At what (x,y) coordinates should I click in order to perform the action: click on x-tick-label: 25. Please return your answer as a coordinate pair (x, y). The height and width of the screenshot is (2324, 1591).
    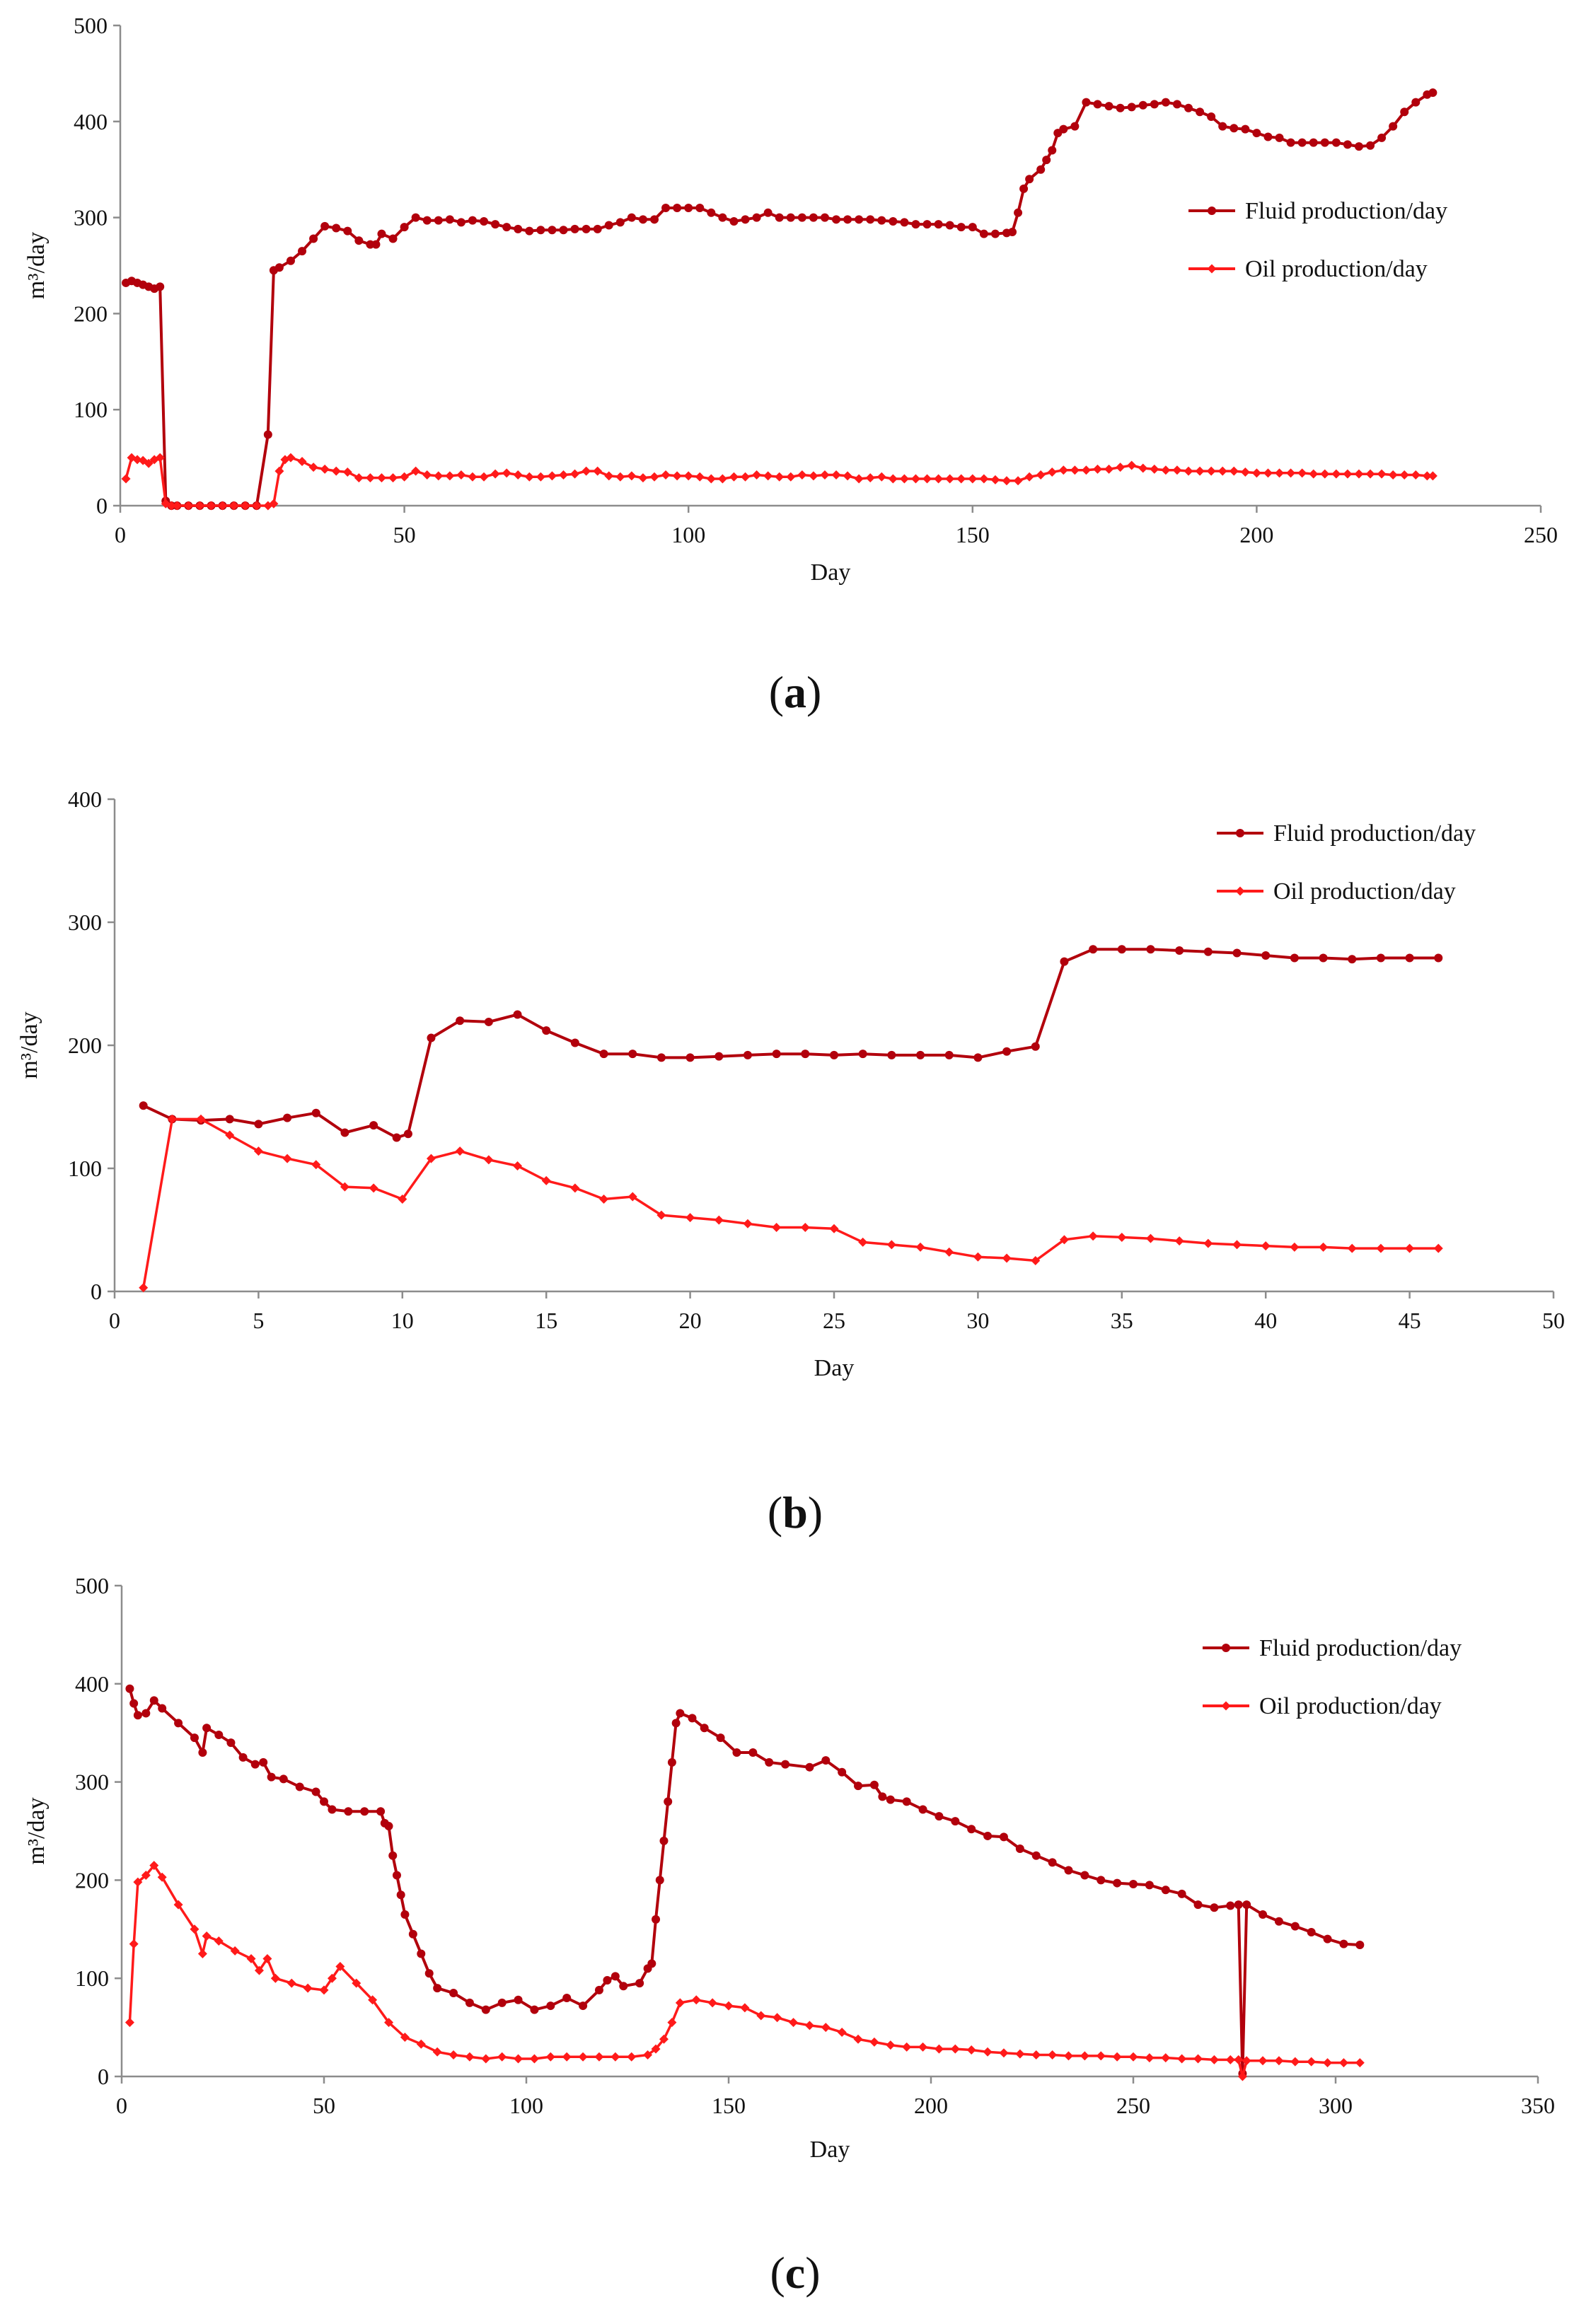
    Looking at the image, I should click on (834, 1320).